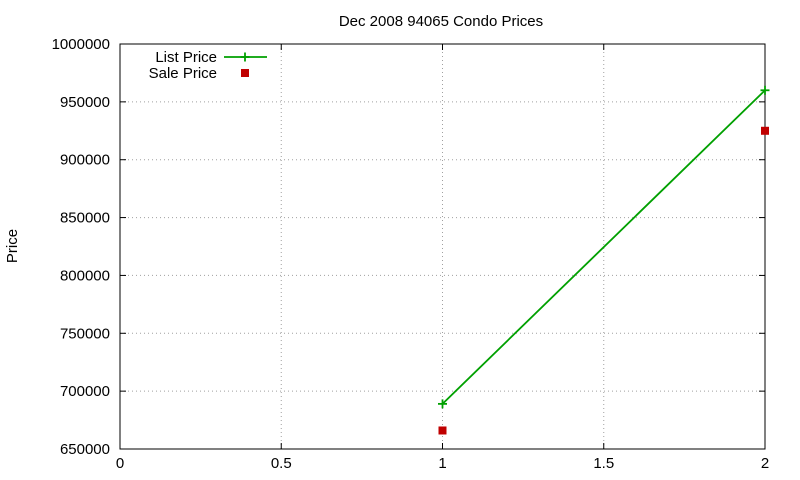 Image resolution: width=800 pixels, height=480 pixels. Describe the element at coordinates (765, 463) in the screenshot. I see `x-tick-label: 2` at that location.